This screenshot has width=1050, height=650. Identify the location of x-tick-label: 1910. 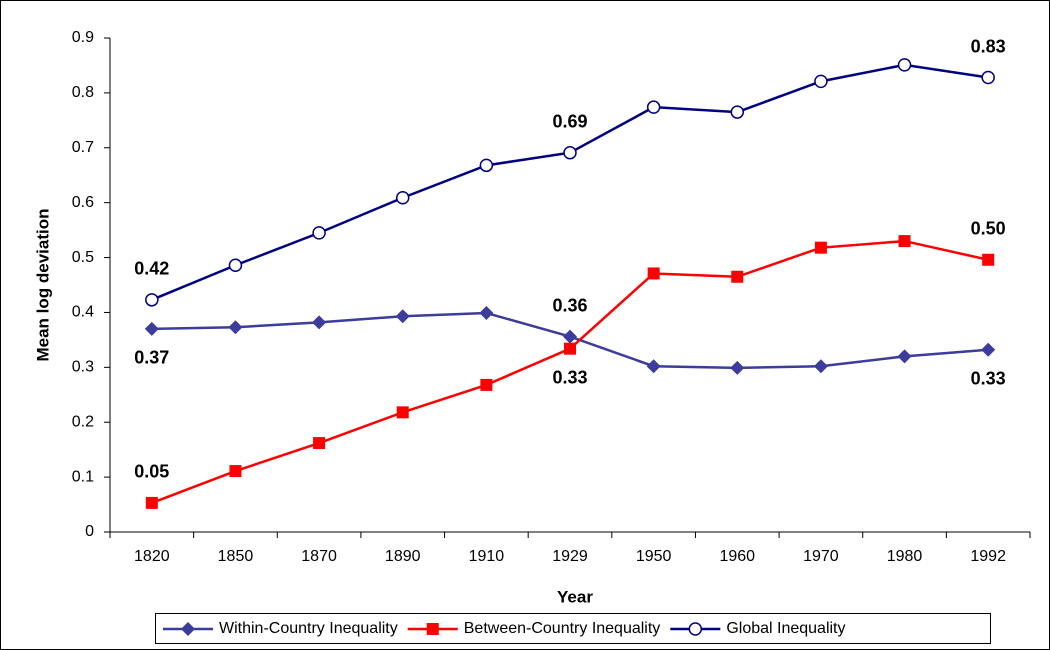
(487, 556).